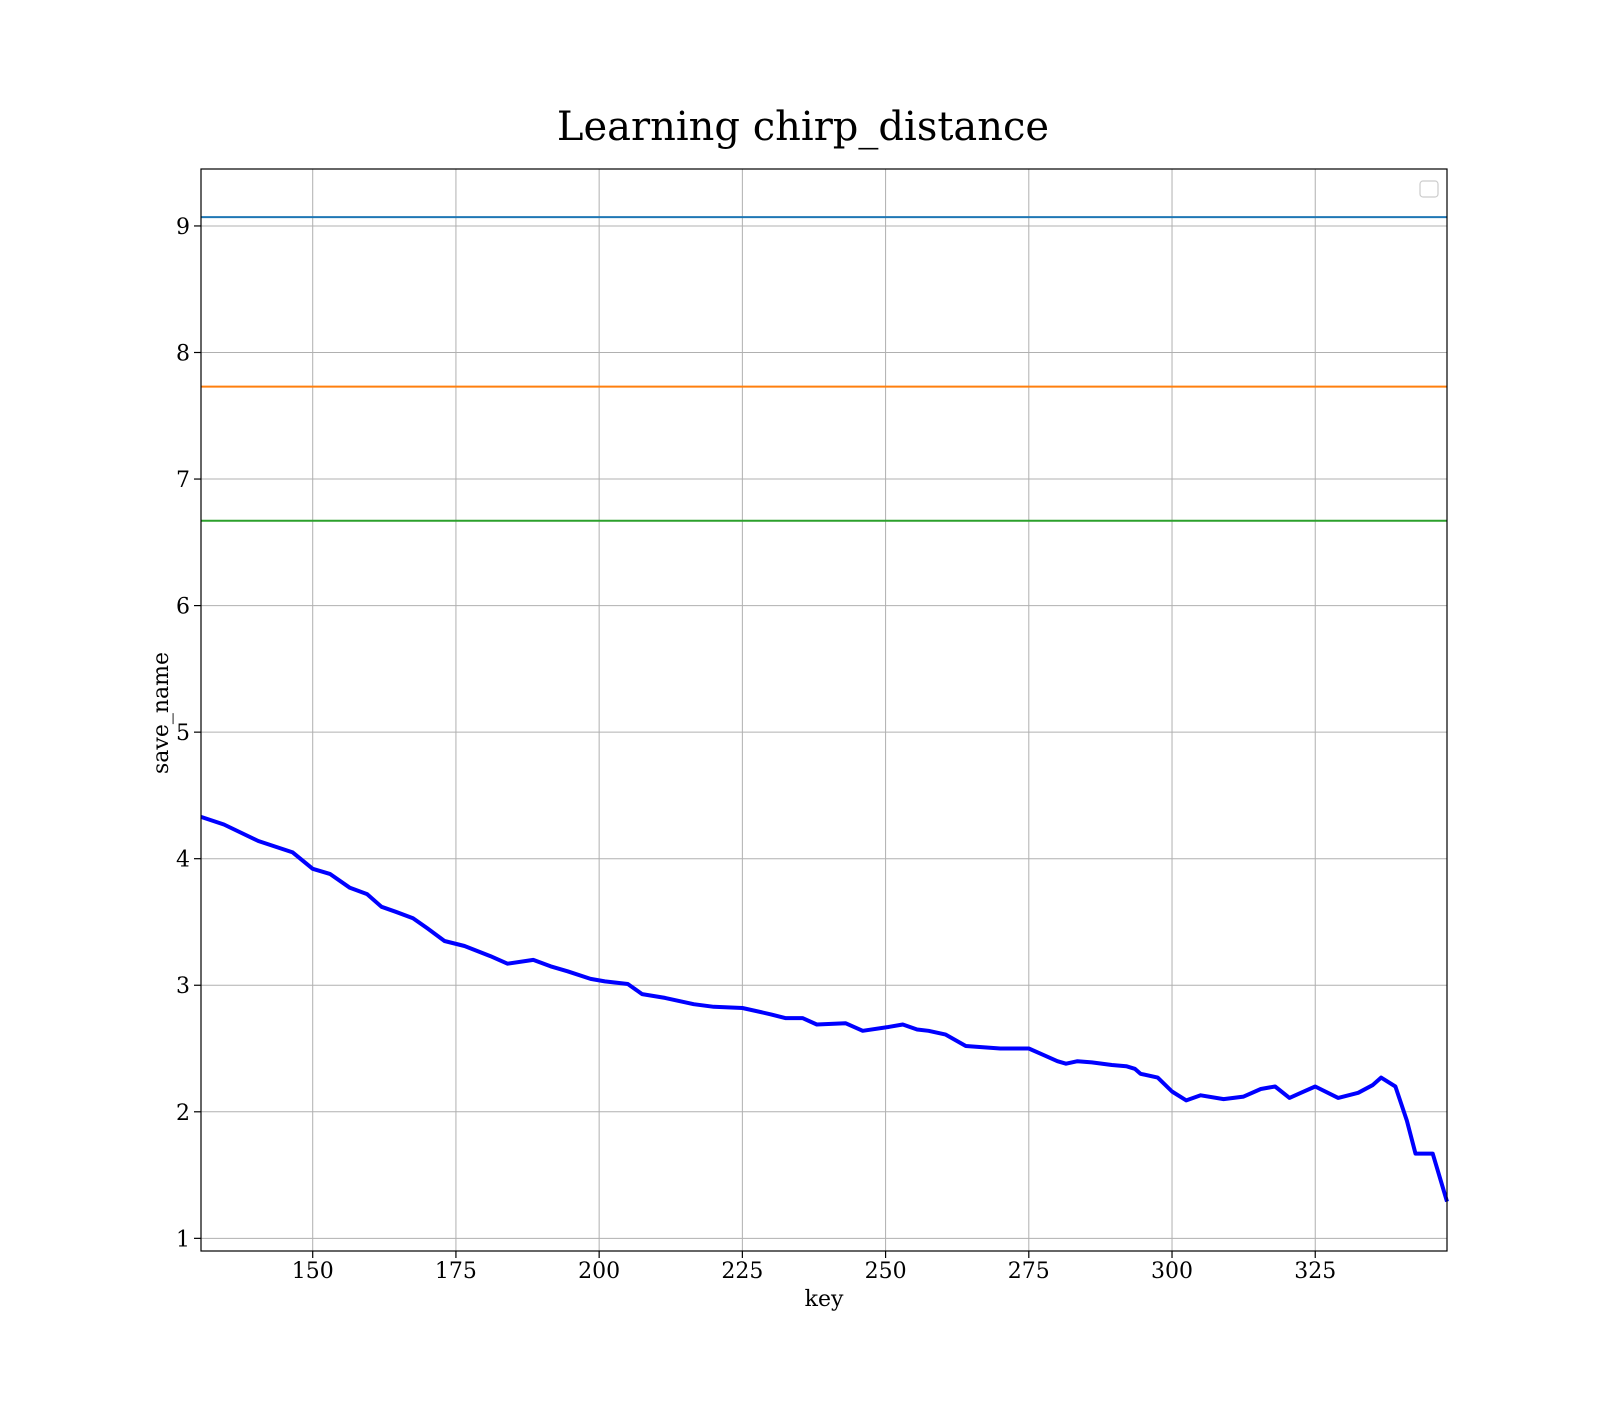  Describe the element at coordinates (599, 1271) in the screenshot. I see `x-tick-label: 200` at that location.